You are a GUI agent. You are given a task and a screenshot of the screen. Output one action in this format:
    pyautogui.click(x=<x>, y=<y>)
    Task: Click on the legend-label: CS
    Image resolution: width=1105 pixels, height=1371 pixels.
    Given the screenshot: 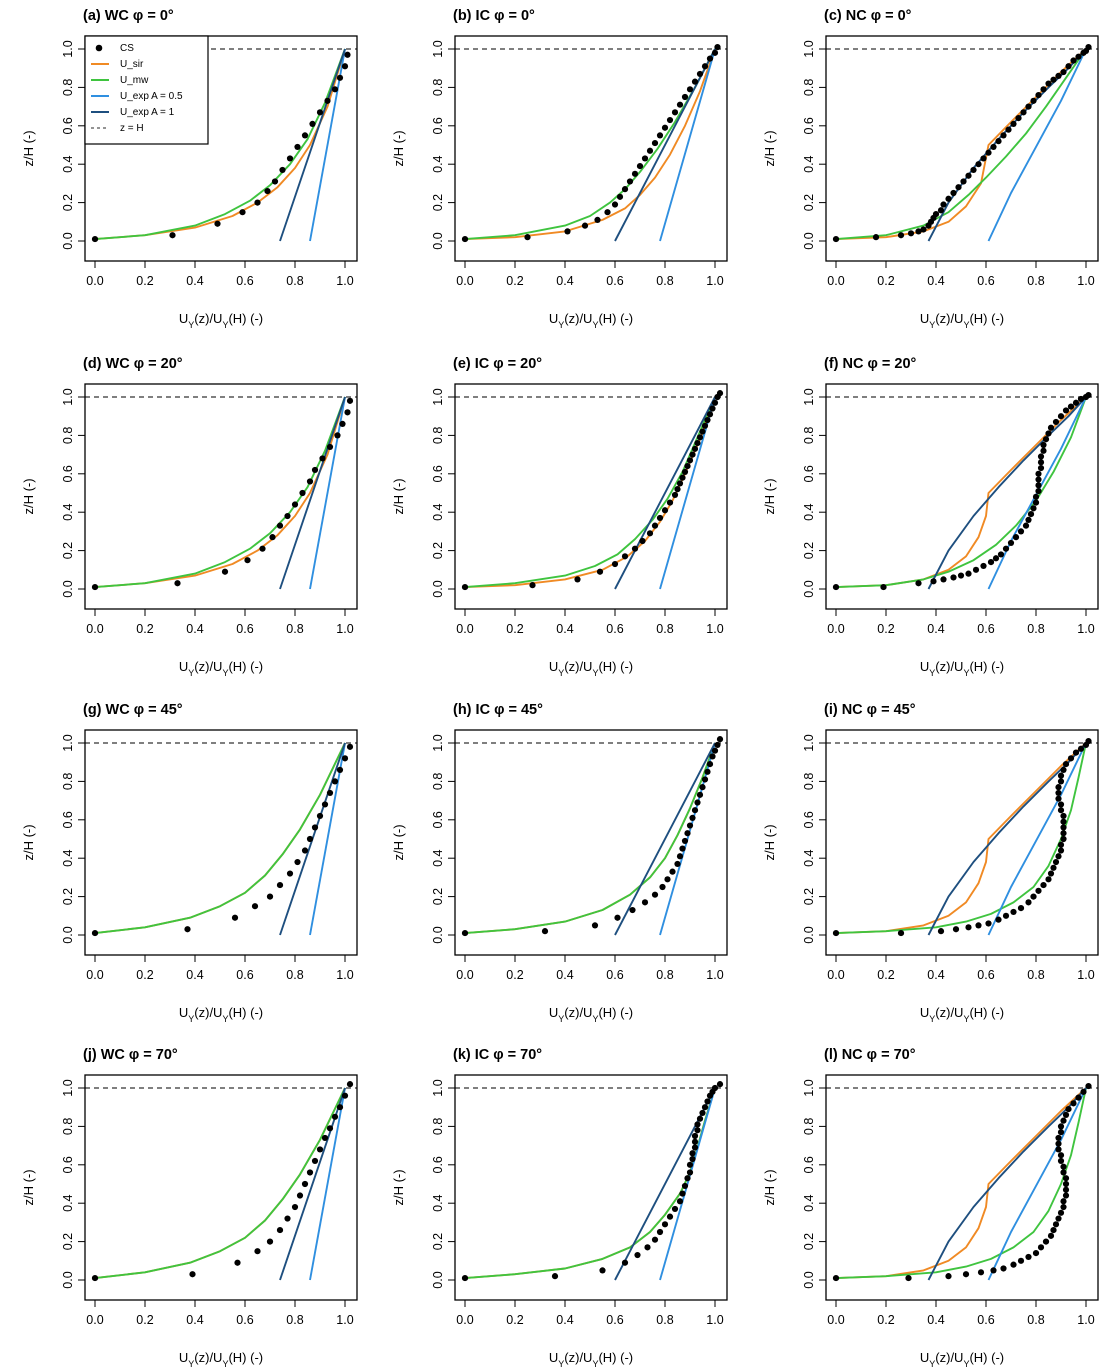 What is the action you would take?
    pyautogui.click(x=127, y=48)
    